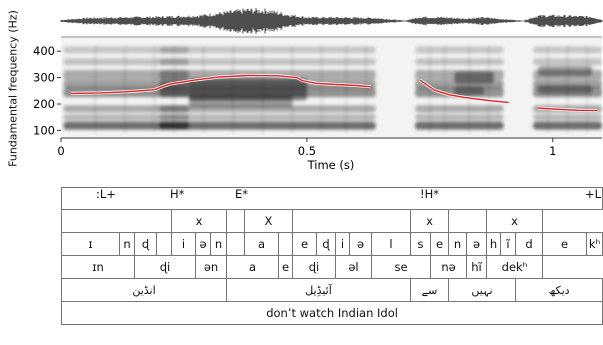 The image size is (603, 345). I want to click on pitch-track, so click(334, 93).